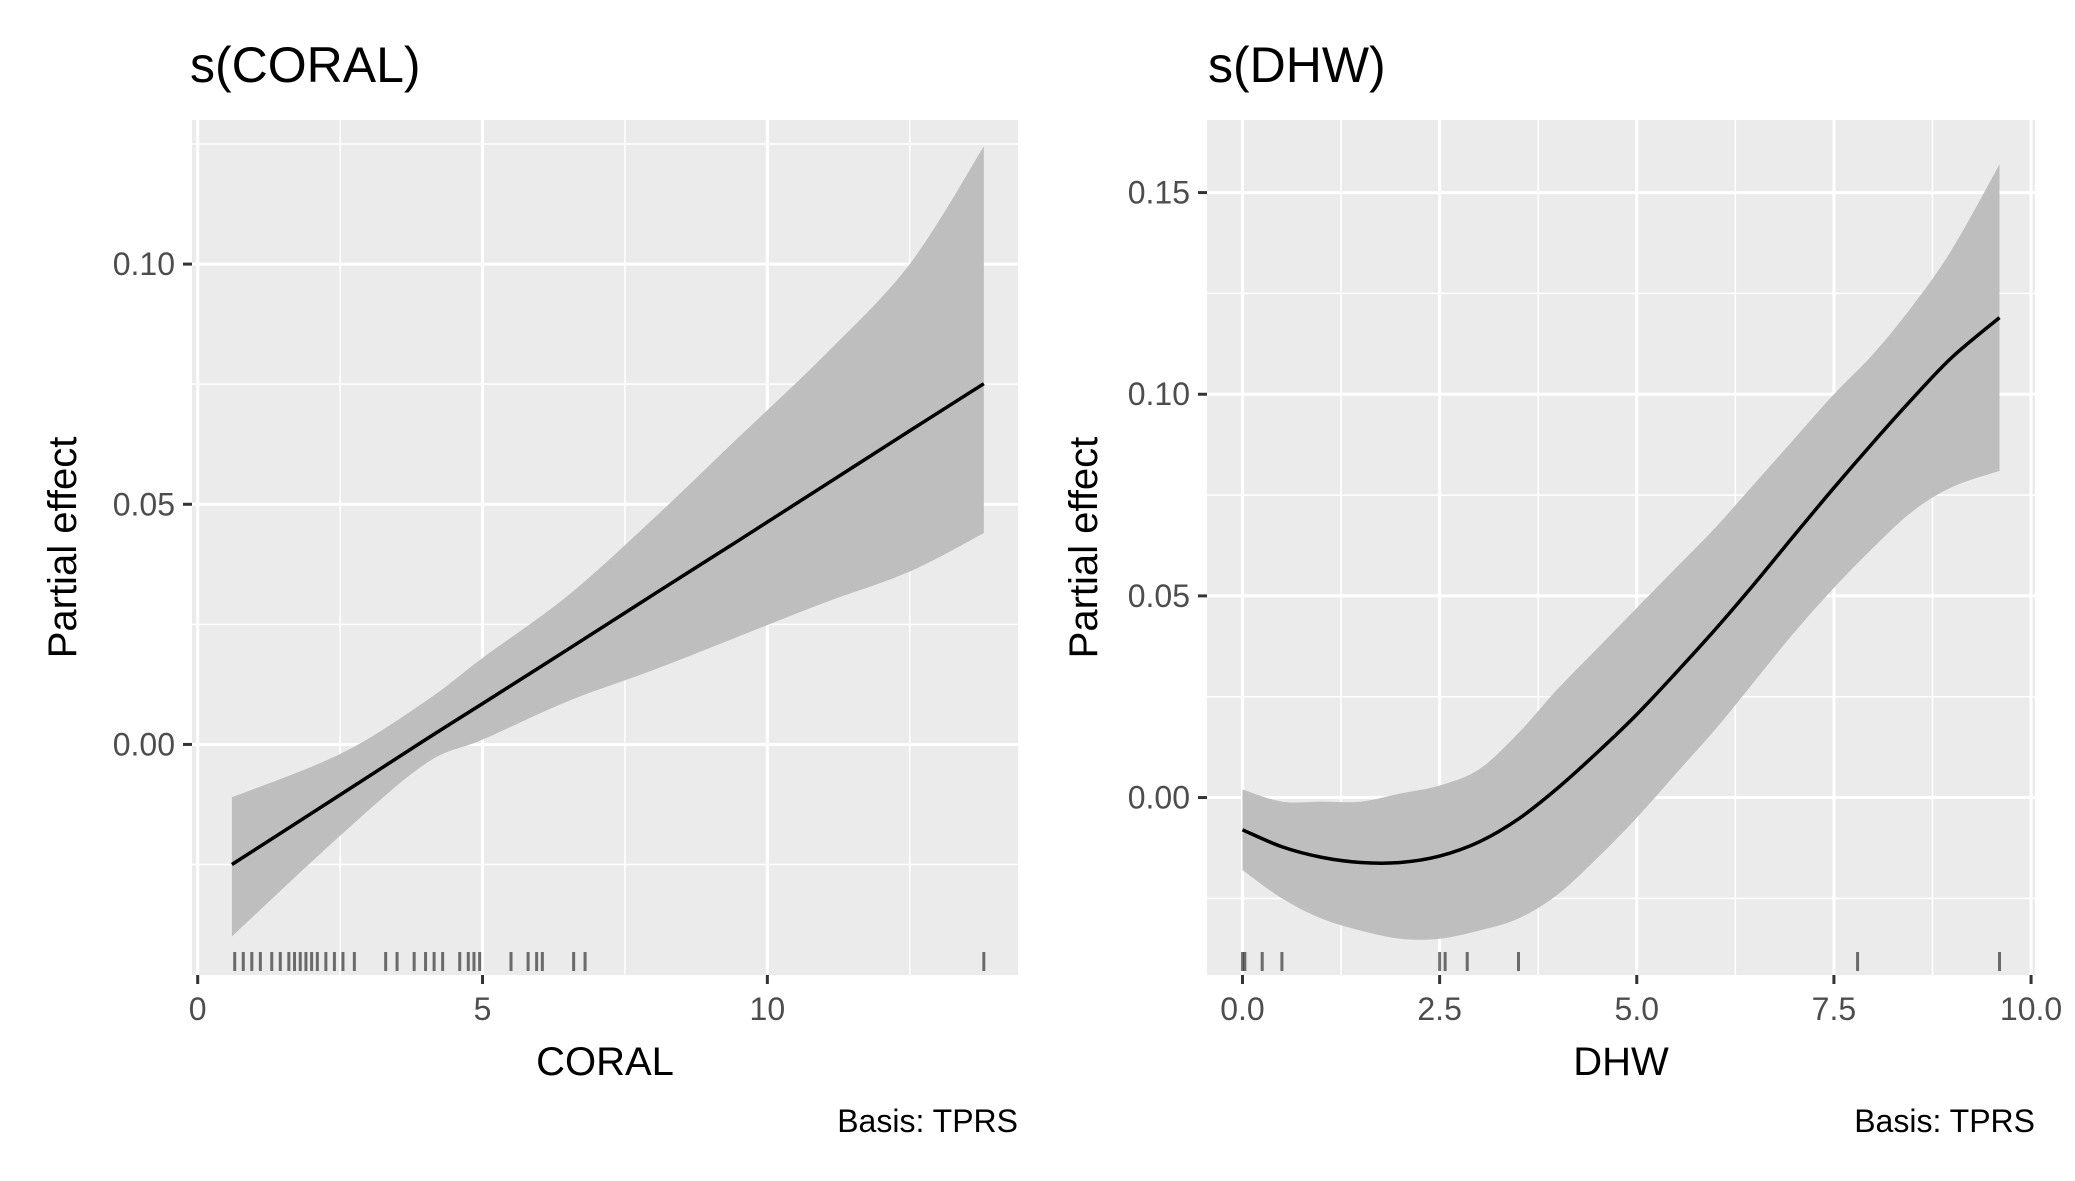  Describe the element at coordinates (305, 65) in the screenshot. I see `panel-title: s(CORAL)` at that location.